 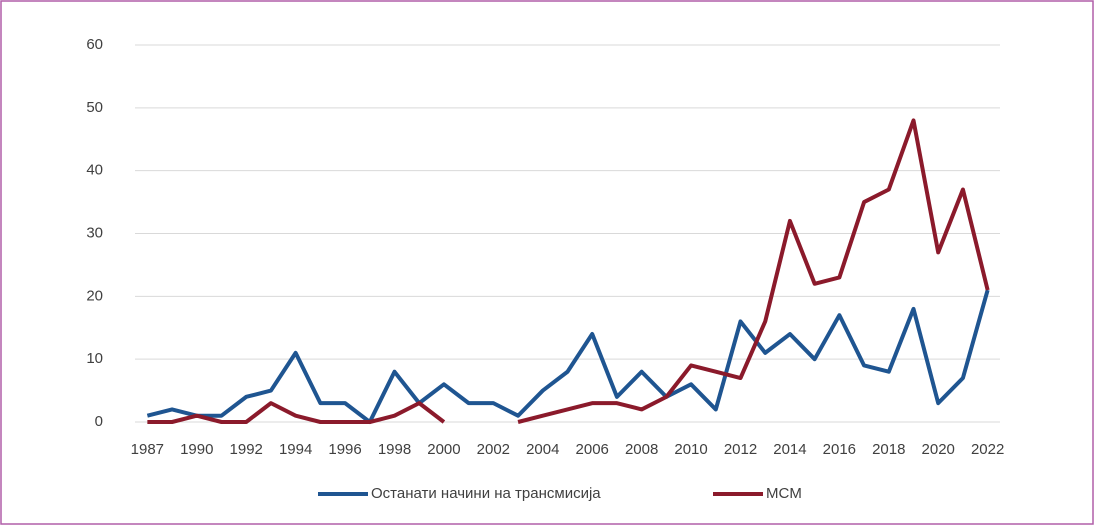 I want to click on x-tick-label: 1996, so click(x=344, y=449).